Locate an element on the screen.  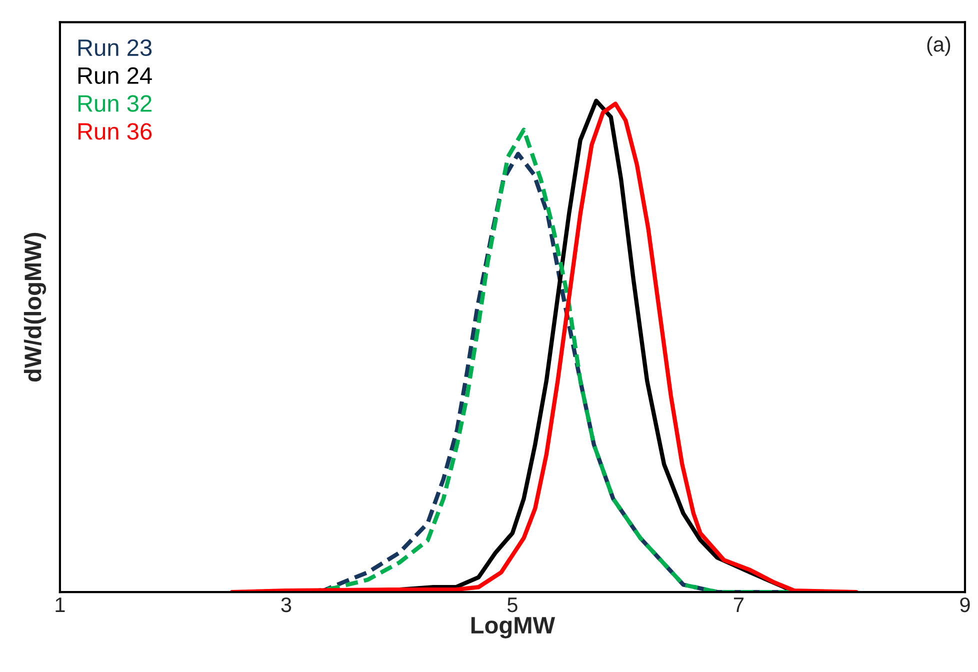
text: Run 23 is located at coordinates (115, 47).